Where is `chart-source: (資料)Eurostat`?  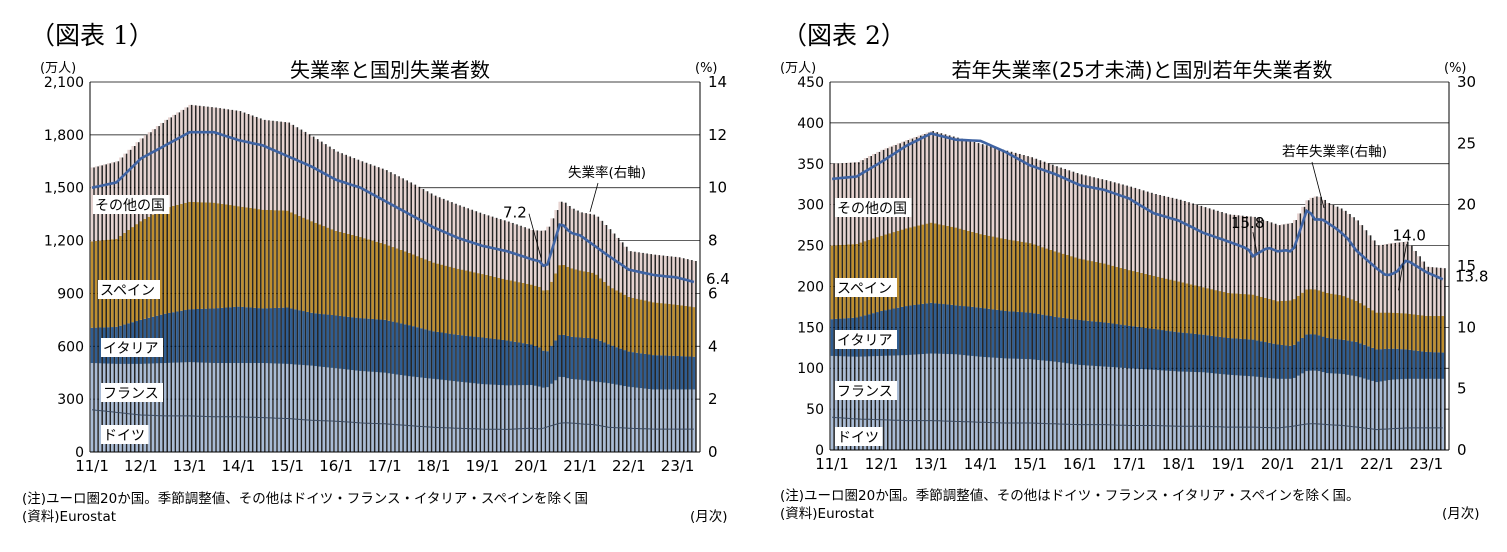
chart-source: (資料)Eurostat is located at coordinates (827, 514).